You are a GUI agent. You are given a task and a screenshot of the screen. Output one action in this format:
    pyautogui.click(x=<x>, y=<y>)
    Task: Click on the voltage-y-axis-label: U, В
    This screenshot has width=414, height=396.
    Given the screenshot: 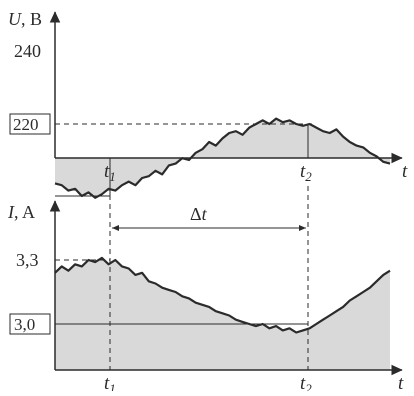 What is the action you would take?
    pyautogui.click(x=25, y=19)
    